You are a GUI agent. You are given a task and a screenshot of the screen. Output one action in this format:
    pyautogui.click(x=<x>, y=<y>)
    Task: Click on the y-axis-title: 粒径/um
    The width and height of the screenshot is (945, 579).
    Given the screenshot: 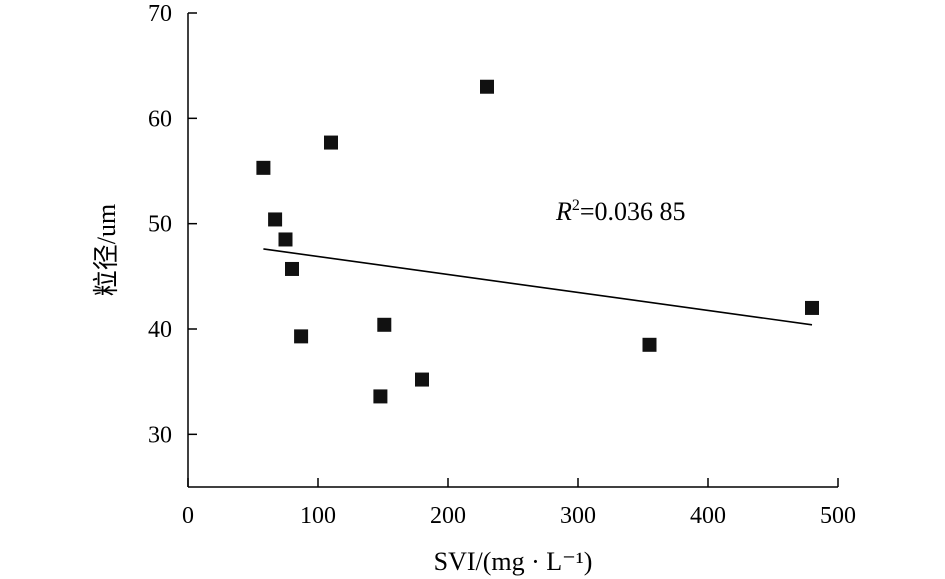 What is the action you would take?
    pyautogui.click(x=106, y=250)
    